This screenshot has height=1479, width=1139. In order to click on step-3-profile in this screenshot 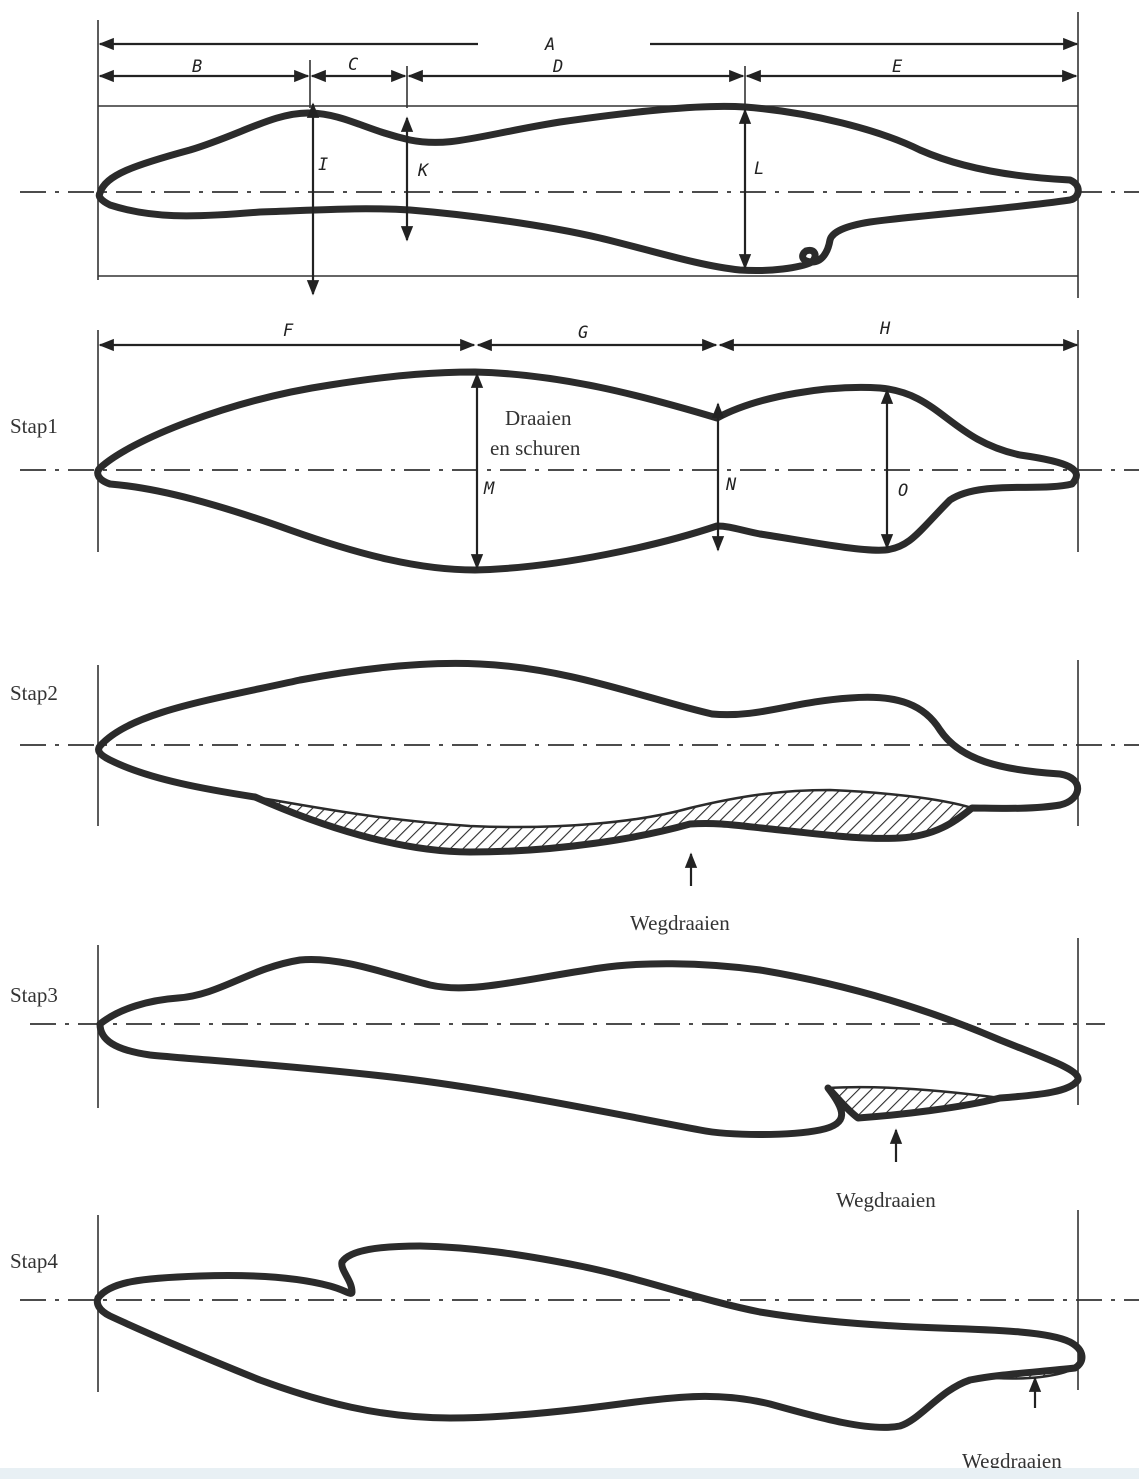, I will do `click(589, 1046)`.